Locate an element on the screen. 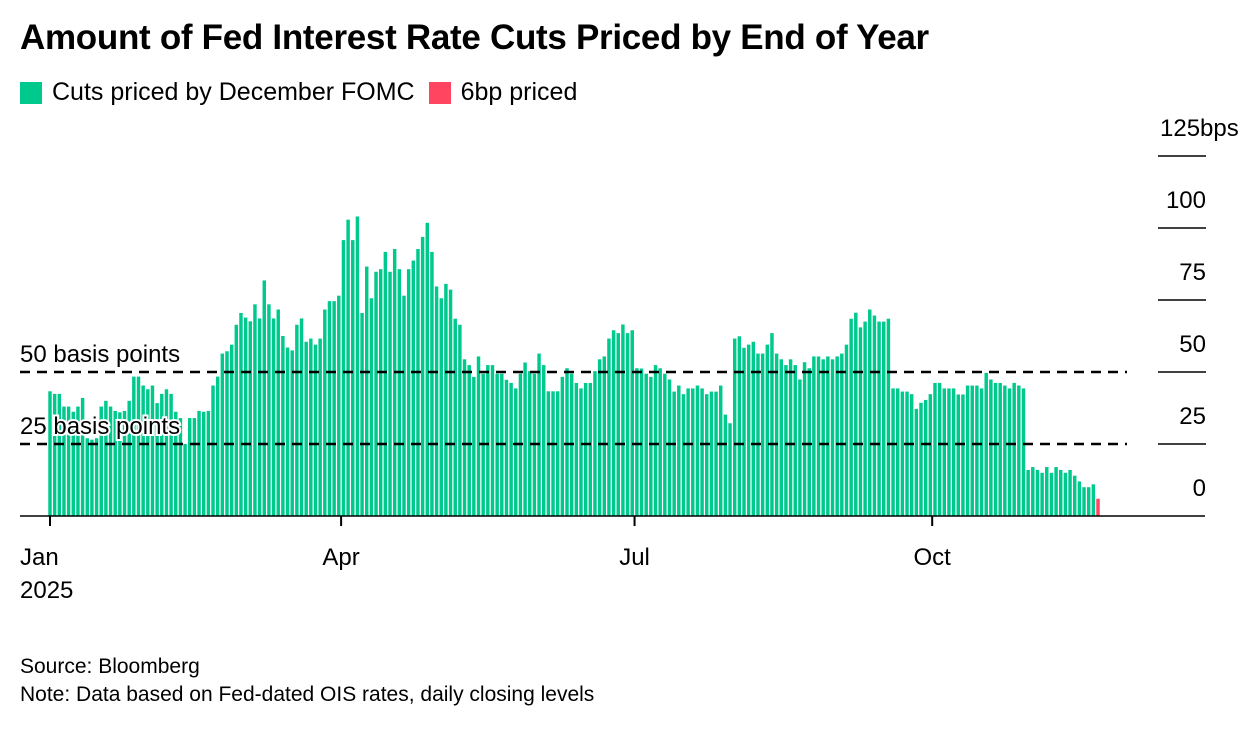 Image resolution: width=1244 pixels, height=734 pixels. reference-line-label: 25 basis points is located at coordinates (100, 426).